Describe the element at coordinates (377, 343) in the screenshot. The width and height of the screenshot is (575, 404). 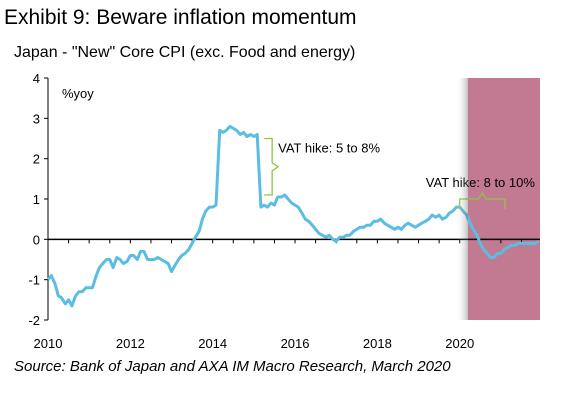
I see `x-tick-label: 2018` at that location.